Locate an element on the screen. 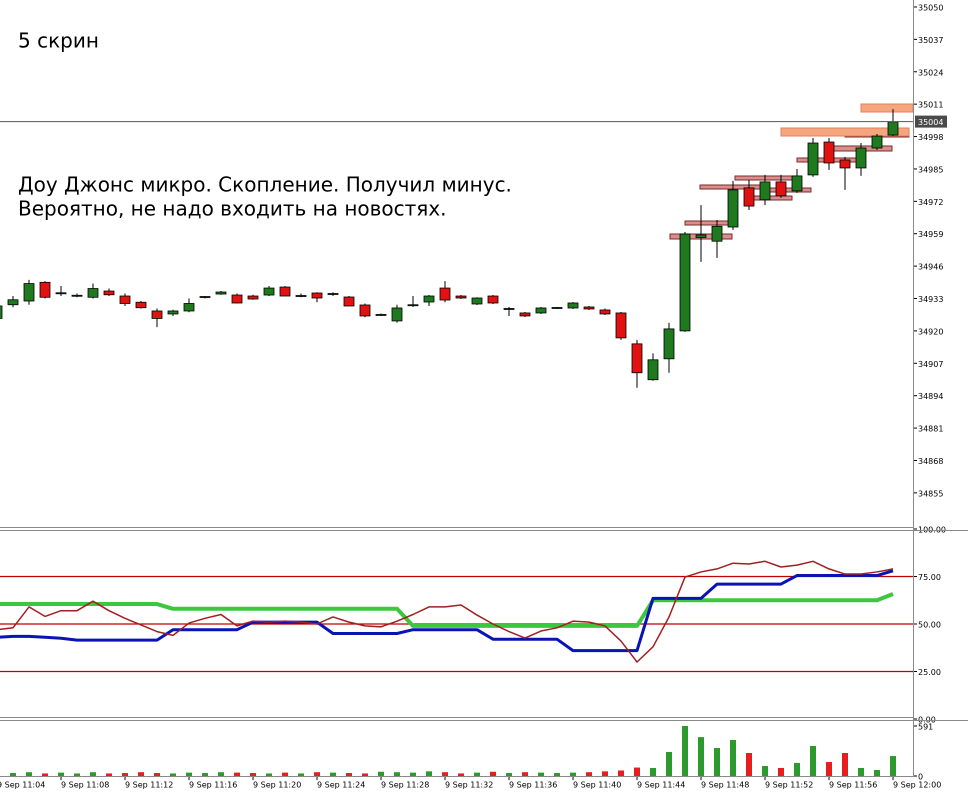 The width and height of the screenshot is (968, 795). x-tick-label: 9 Sep 11:16 is located at coordinates (213, 785).